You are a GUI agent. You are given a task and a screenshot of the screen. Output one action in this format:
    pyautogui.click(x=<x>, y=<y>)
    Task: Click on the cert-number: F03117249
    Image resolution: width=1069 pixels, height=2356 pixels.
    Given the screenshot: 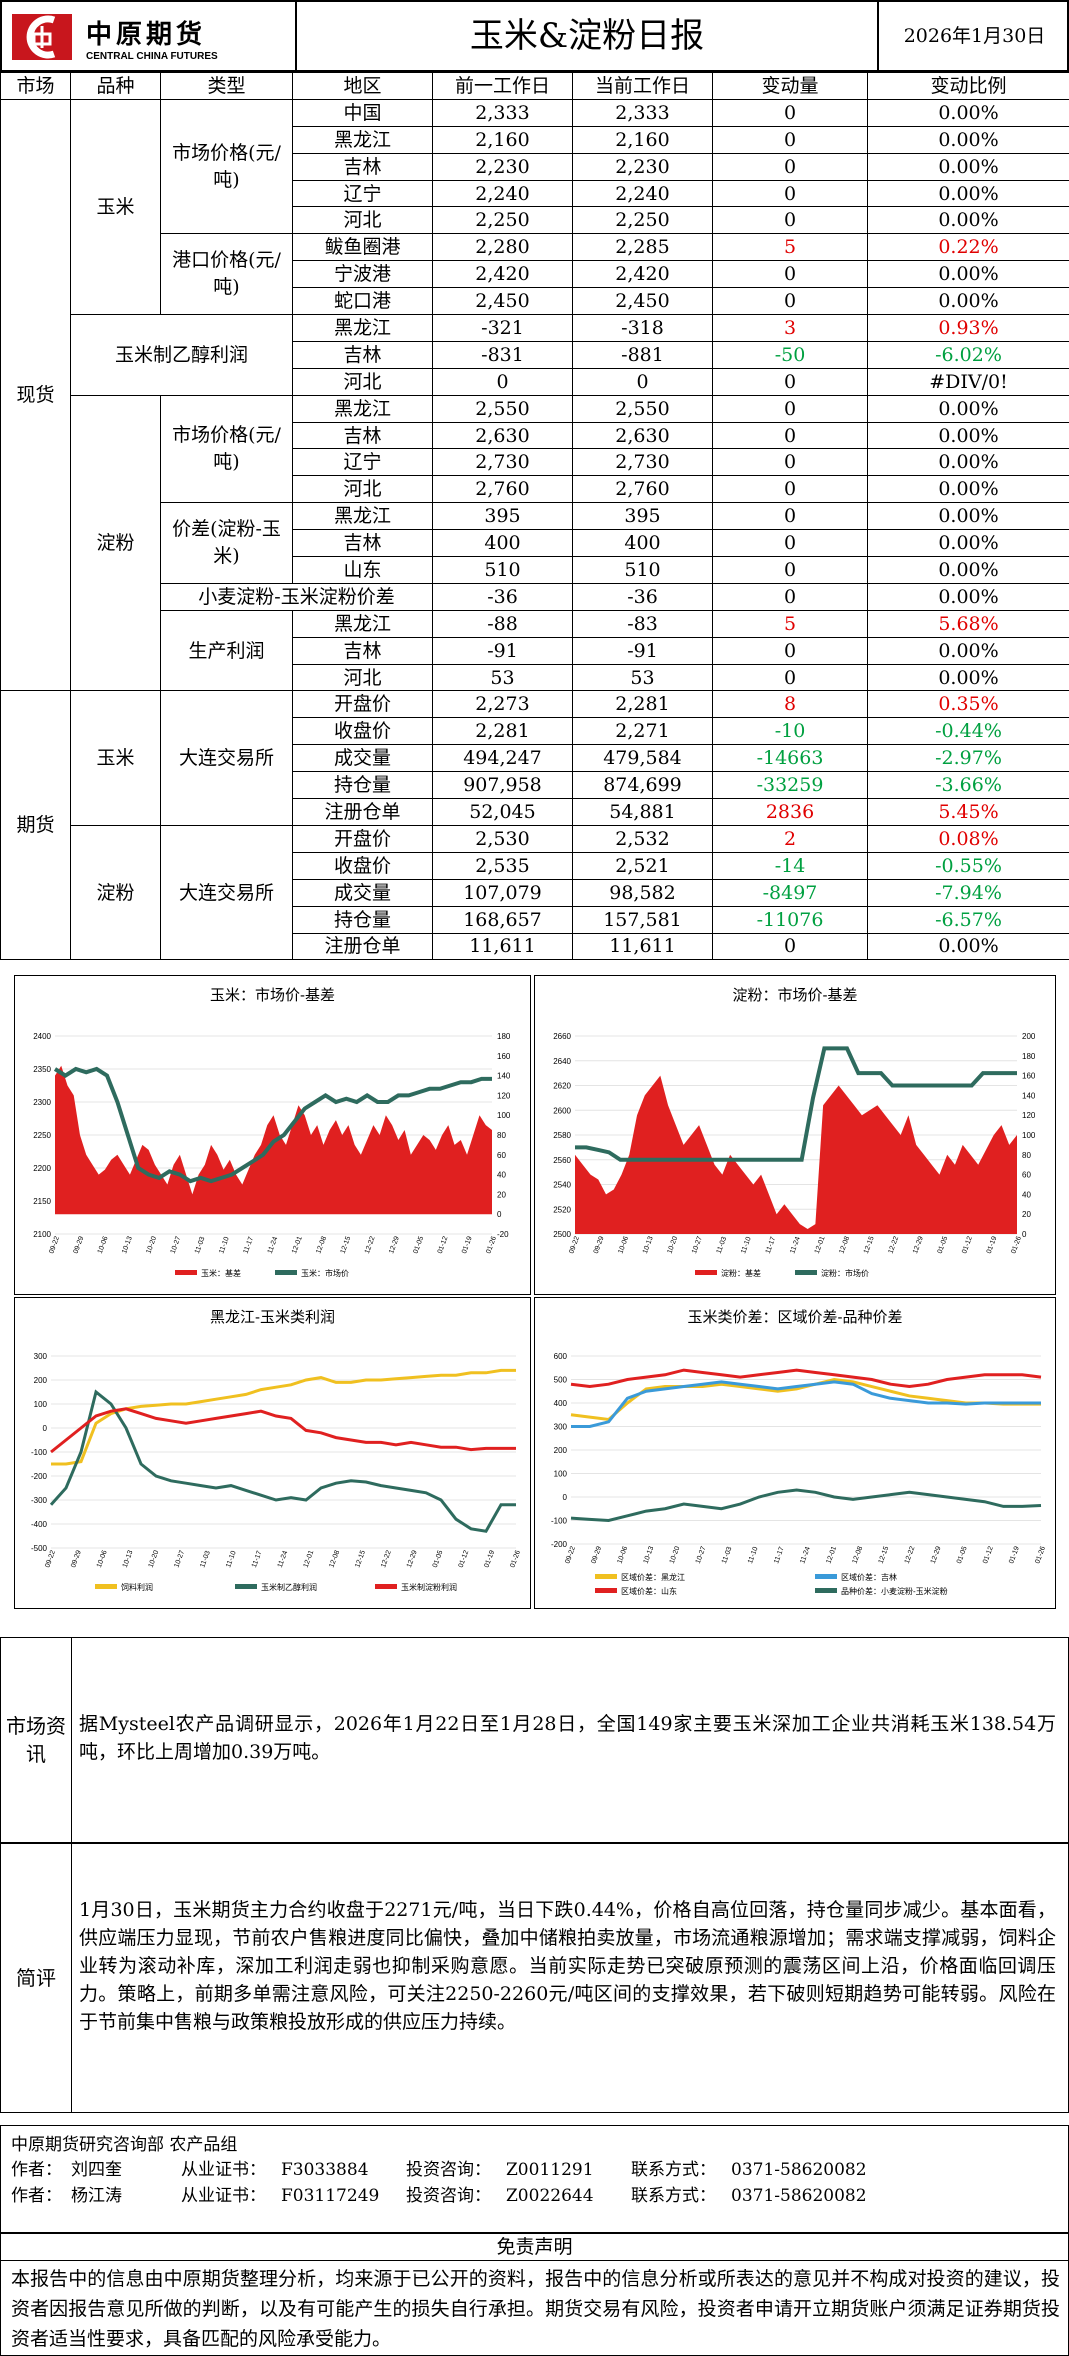 What is the action you would take?
    pyautogui.click(x=330, y=2196)
    